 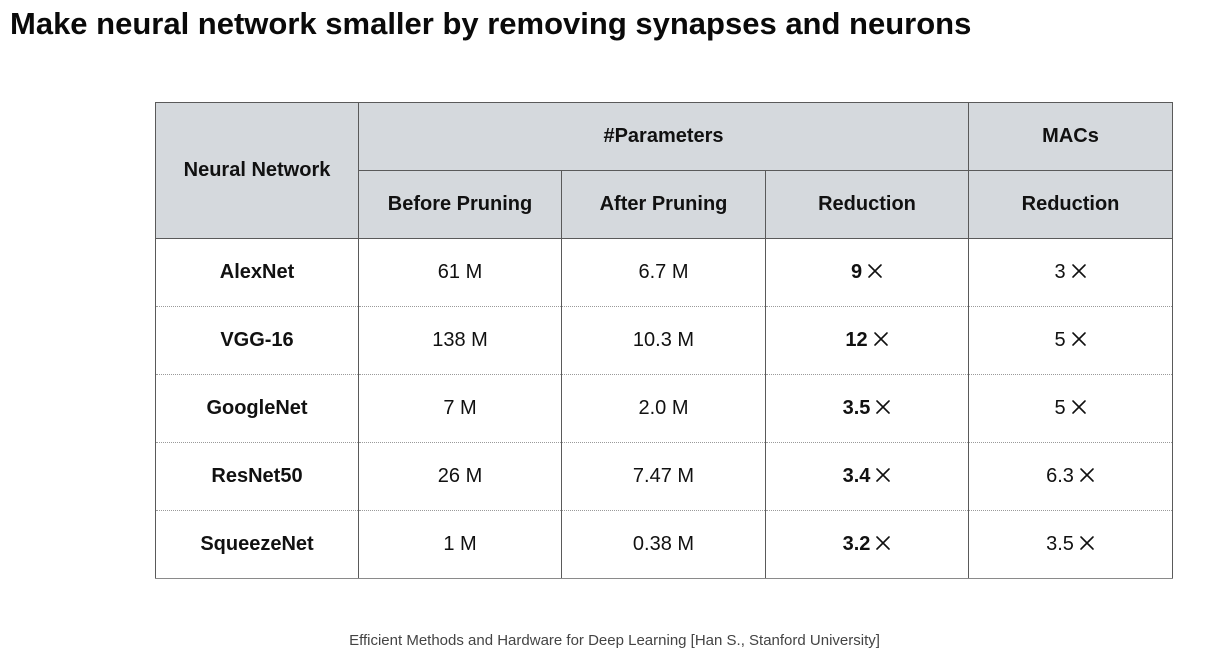 I want to click on network-name: SqueezeNet, so click(x=257, y=544).